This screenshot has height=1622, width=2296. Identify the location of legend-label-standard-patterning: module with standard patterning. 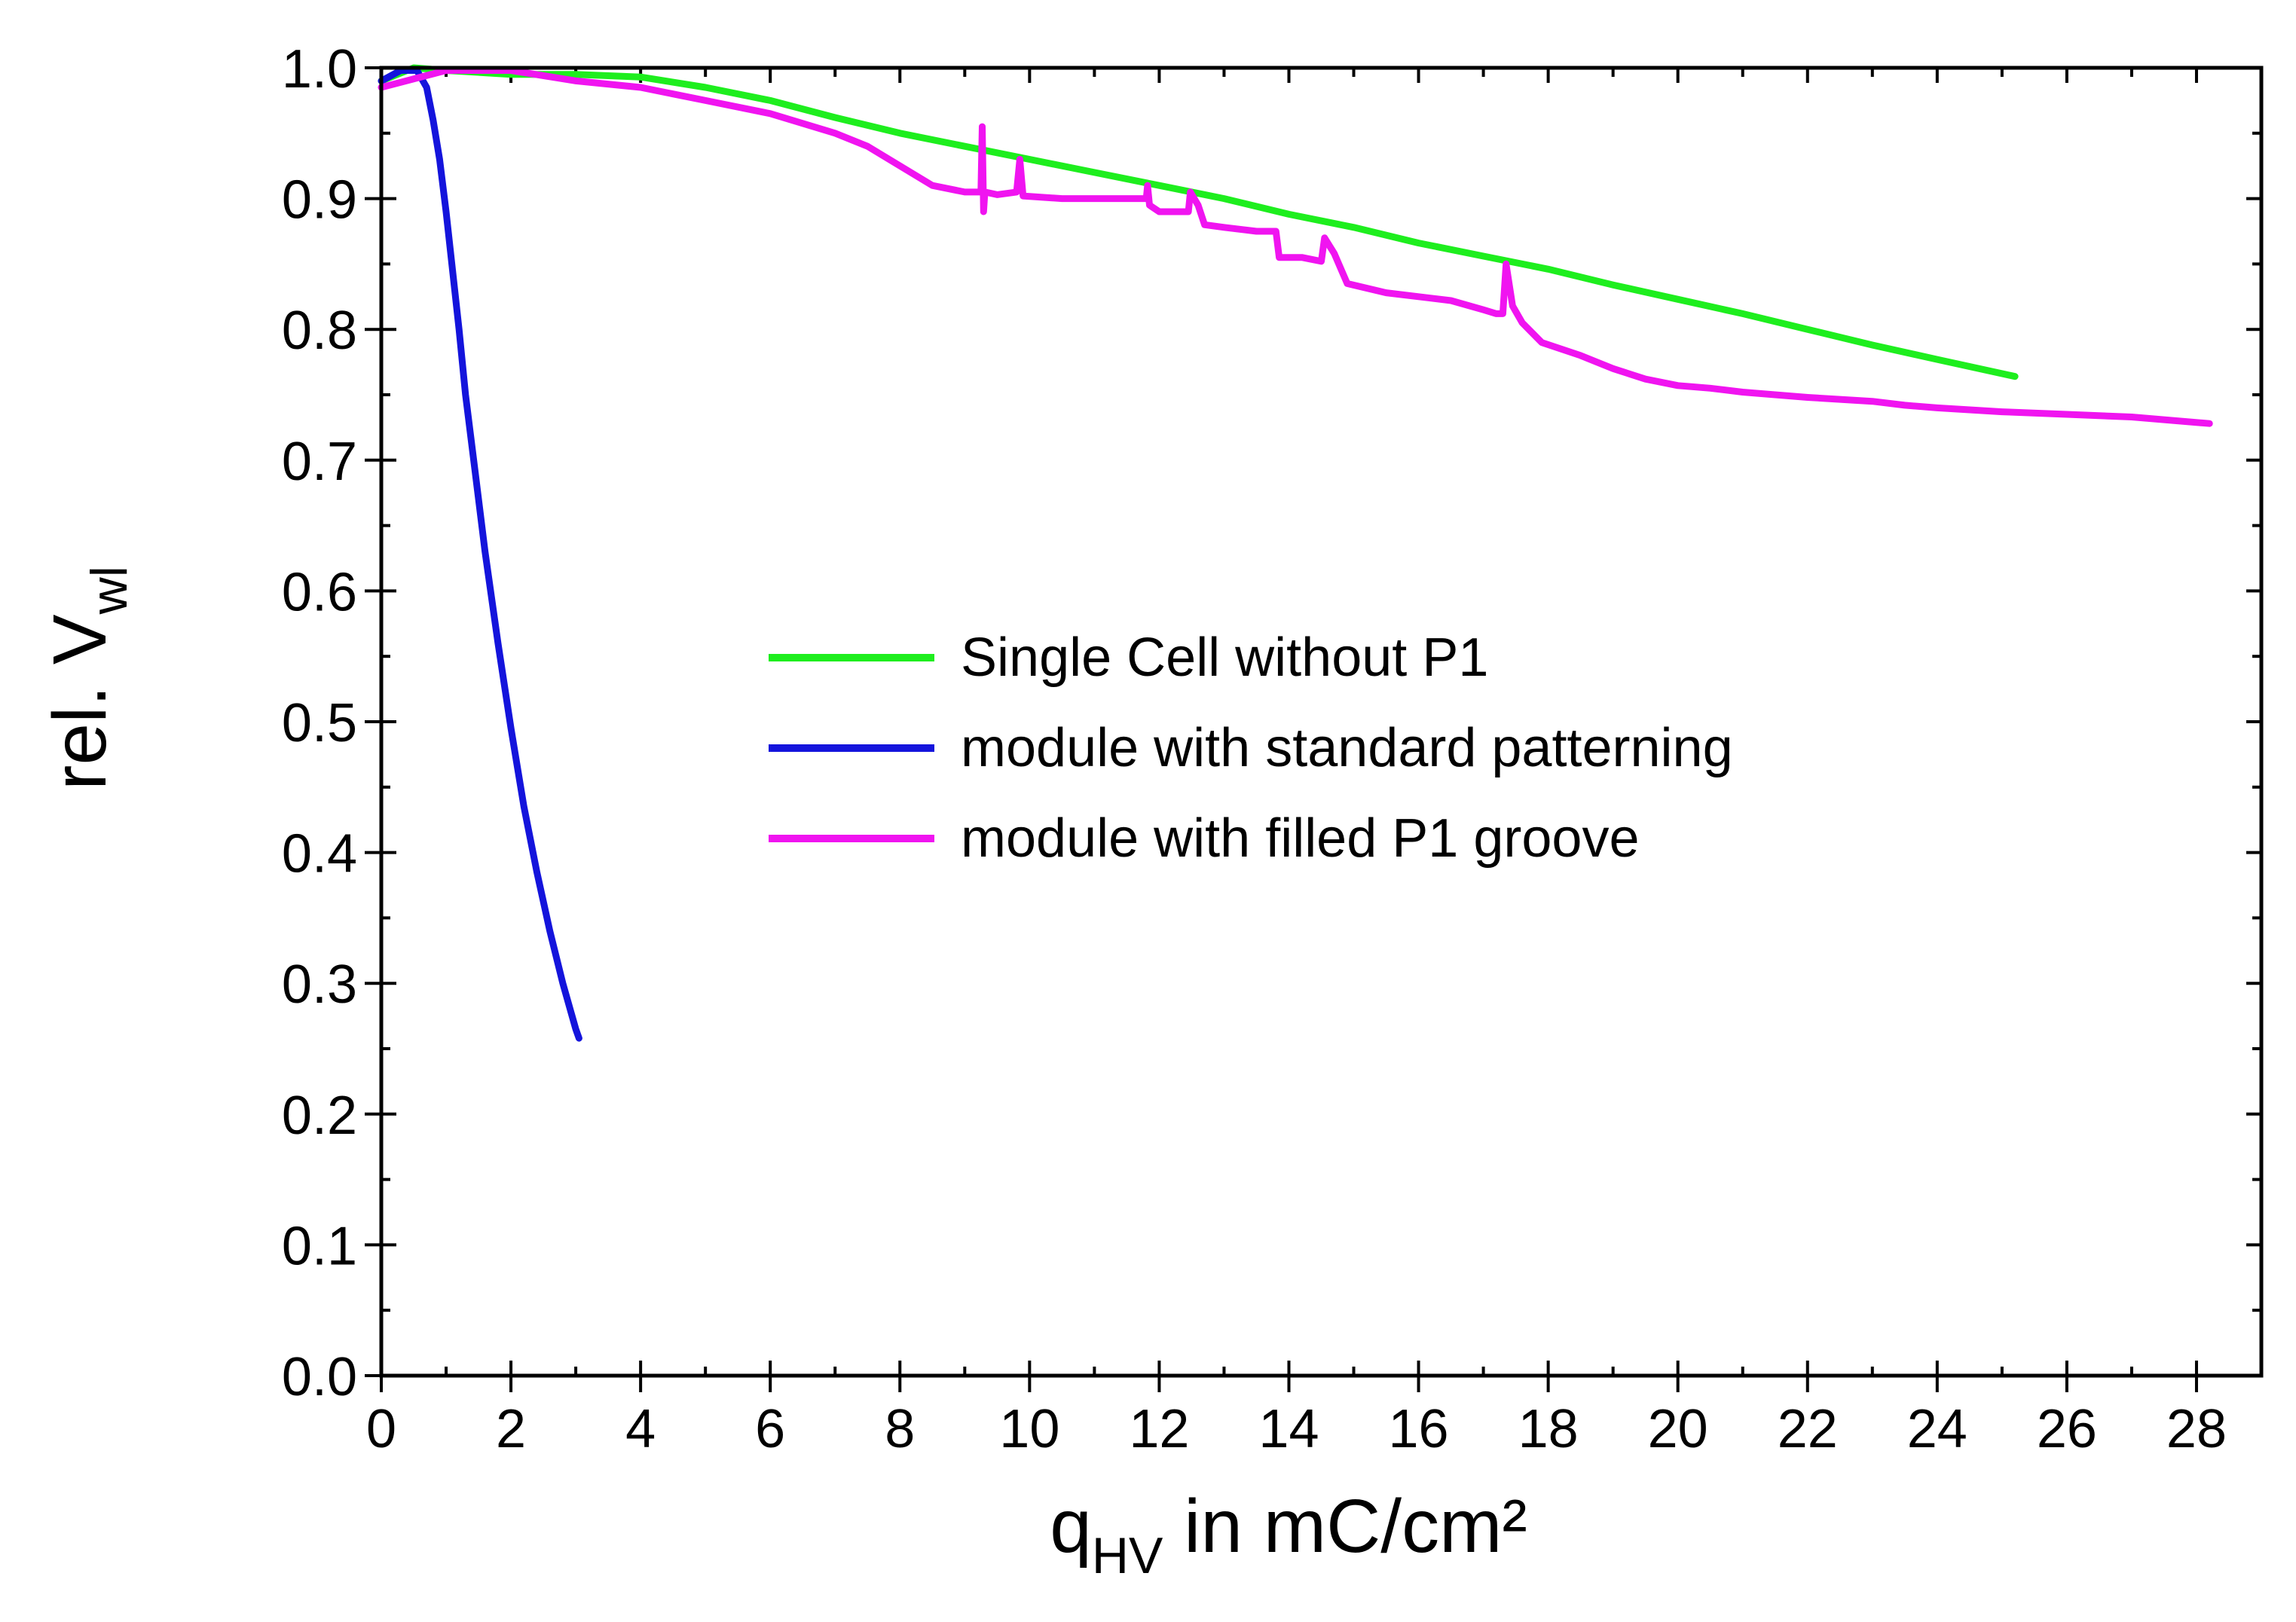
(1347, 748).